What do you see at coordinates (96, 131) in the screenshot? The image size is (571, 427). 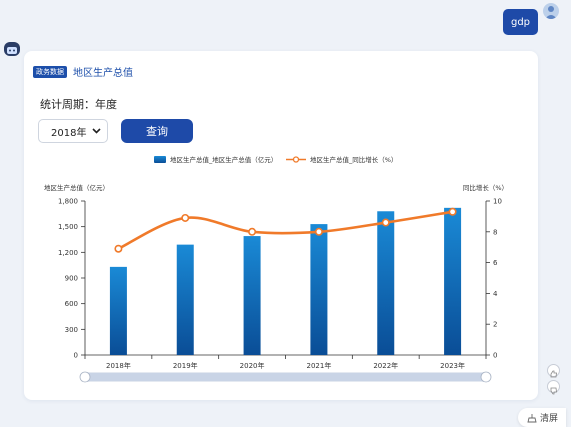 I see `chevron-down-icon` at bounding box center [96, 131].